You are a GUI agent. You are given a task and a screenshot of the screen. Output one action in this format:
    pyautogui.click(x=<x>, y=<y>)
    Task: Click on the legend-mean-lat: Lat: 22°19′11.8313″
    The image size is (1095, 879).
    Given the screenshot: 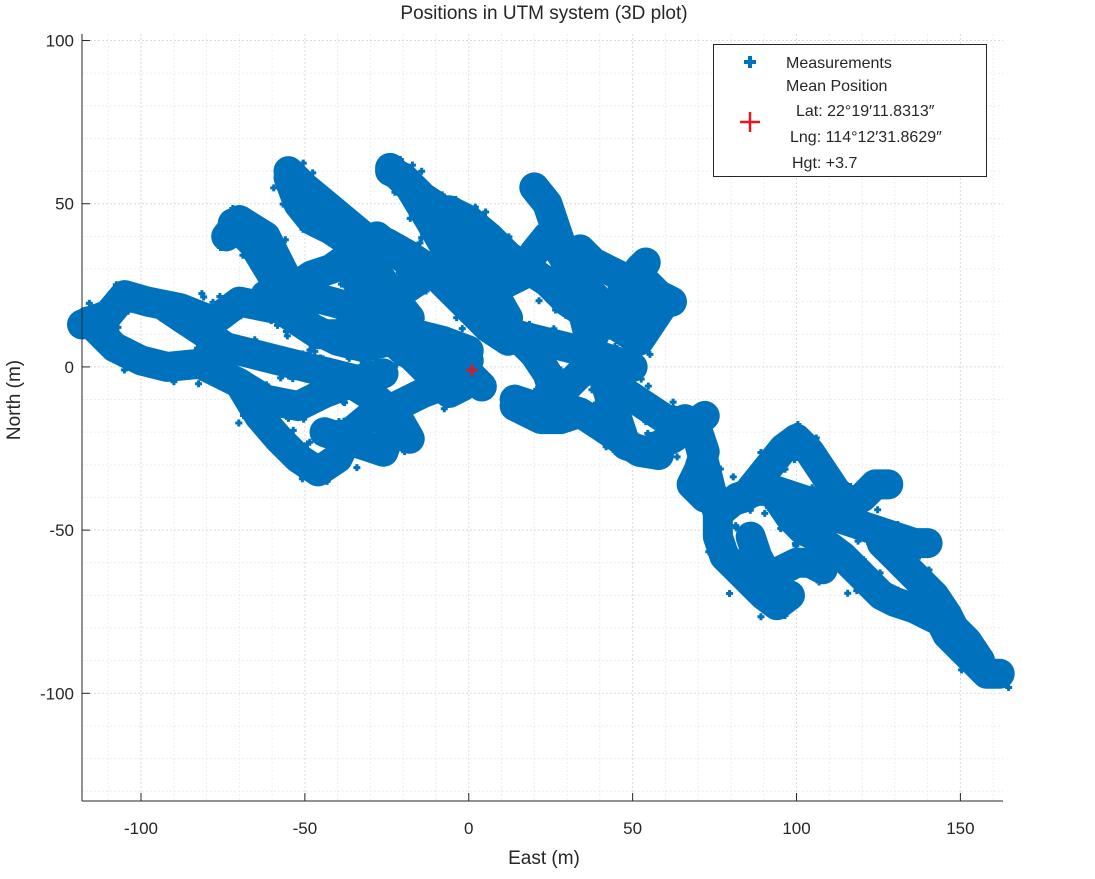 What is the action you would take?
    pyautogui.click(x=865, y=111)
    